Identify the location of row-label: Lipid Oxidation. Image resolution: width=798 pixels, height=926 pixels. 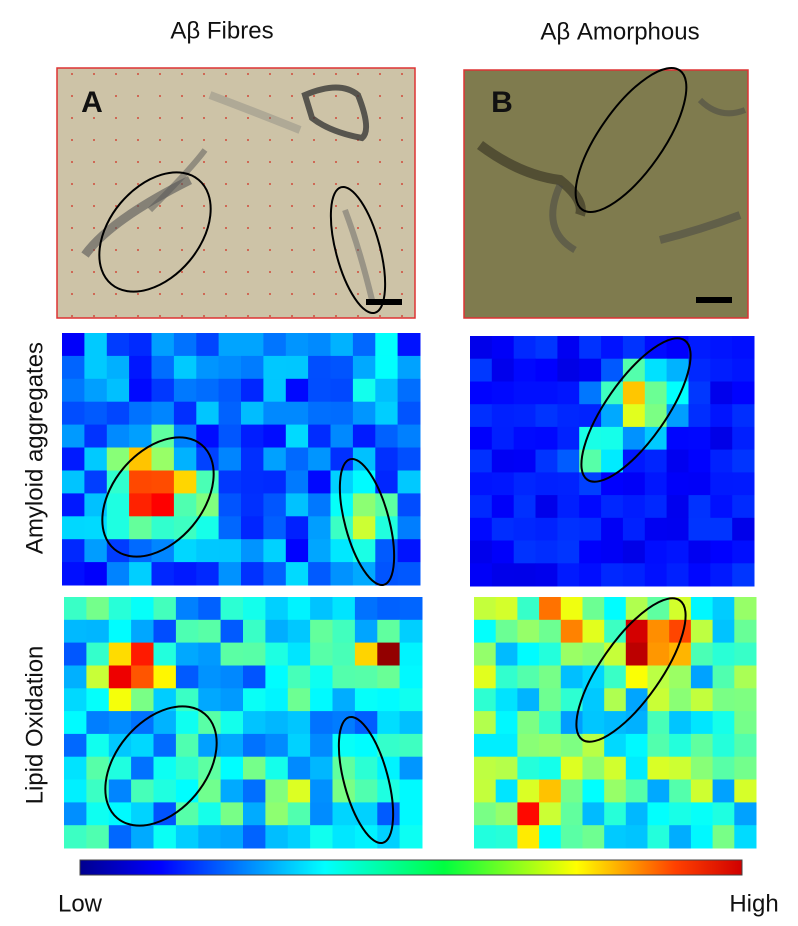
(34, 725).